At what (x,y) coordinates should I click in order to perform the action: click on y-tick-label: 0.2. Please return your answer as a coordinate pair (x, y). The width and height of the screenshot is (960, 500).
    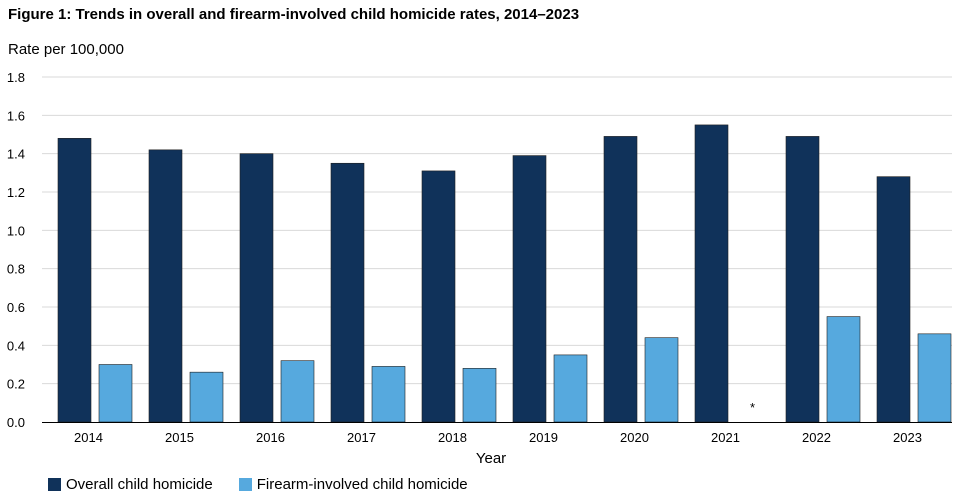
    Looking at the image, I should click on (16, 384).